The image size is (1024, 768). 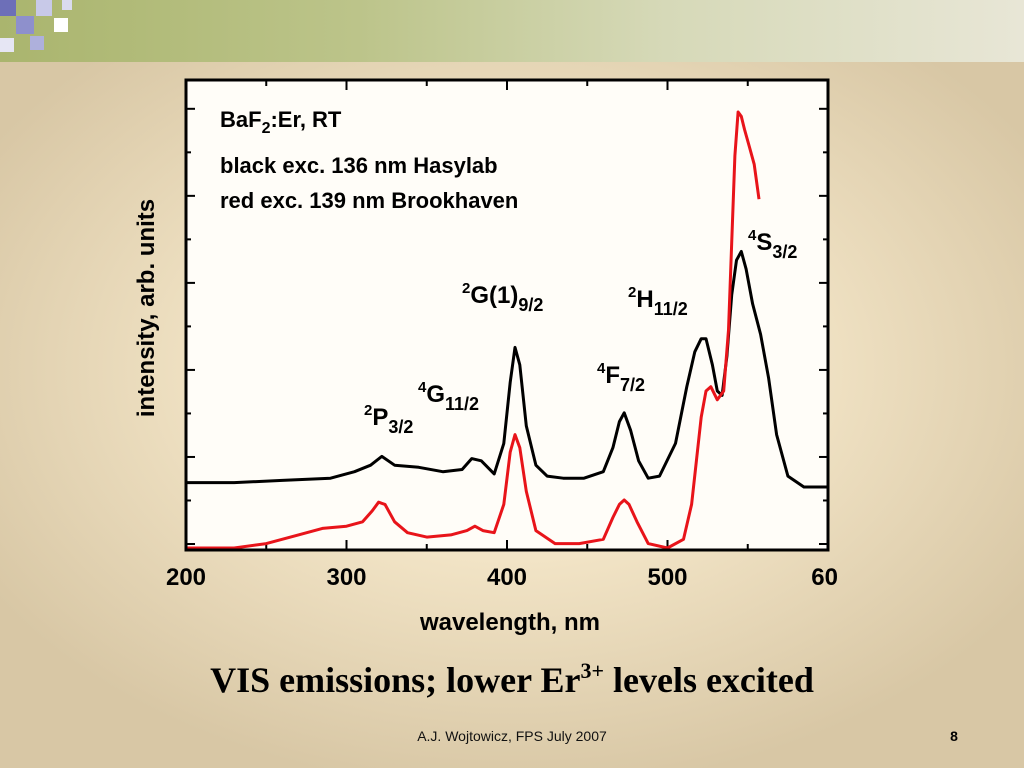 I want to click on footer-text: A.J. Wojtowicz, FPS July 2007, so click(x=512, y=736).